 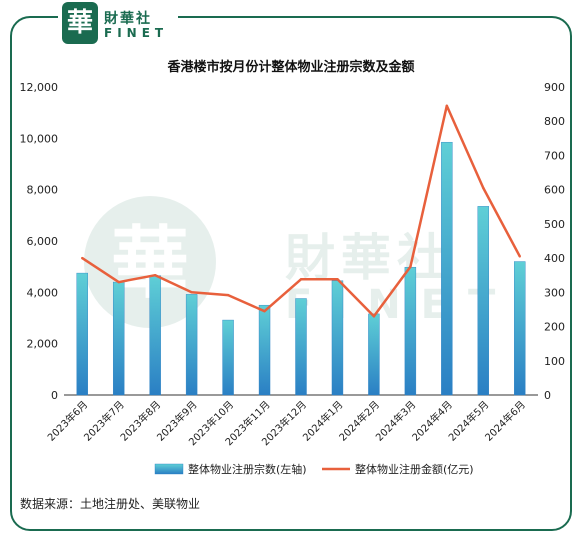 I want to click on right-tick-label: 200, so click(x=554, y=327).